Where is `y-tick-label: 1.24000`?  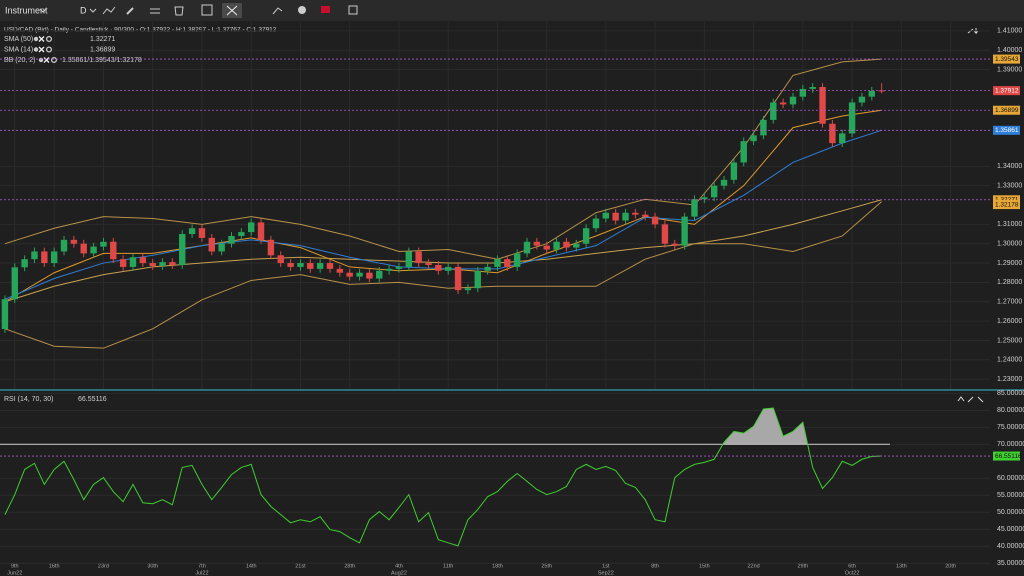 y-tick-label: 1.24000 is located at coordinates (1009, 360).